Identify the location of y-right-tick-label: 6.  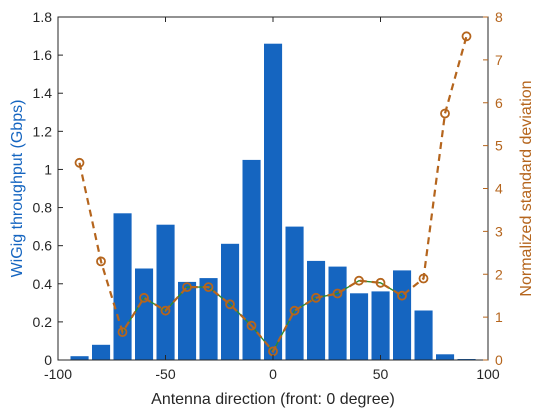
(499, 103).